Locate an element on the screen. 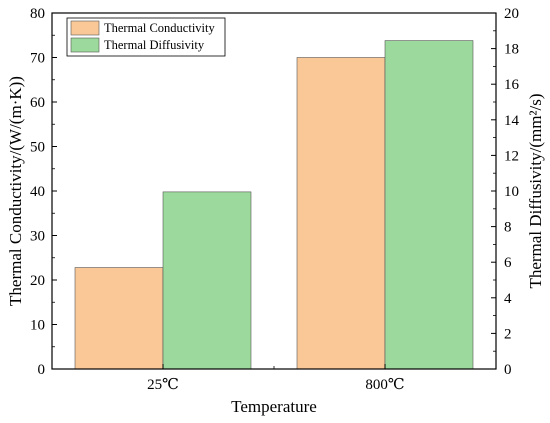 This screenshot has width=550, height=423. left-axis: 0 10 20 30 40 50 60 70 80 is located at coordinates (43, 192).